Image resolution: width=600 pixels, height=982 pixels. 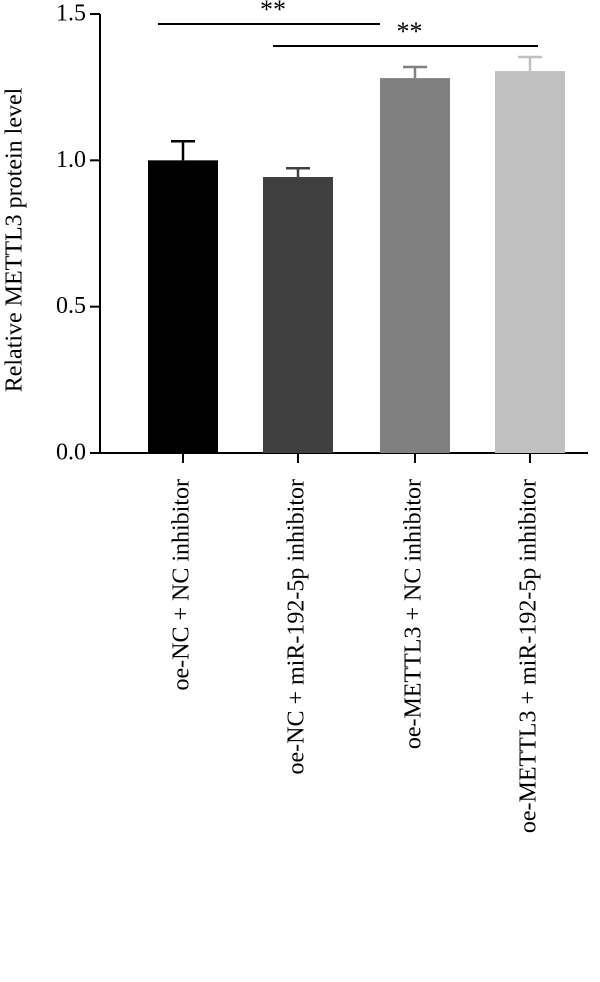 I want to click on y-axis-title: Relative METTL3 protein level, so click(x=15, y=239).